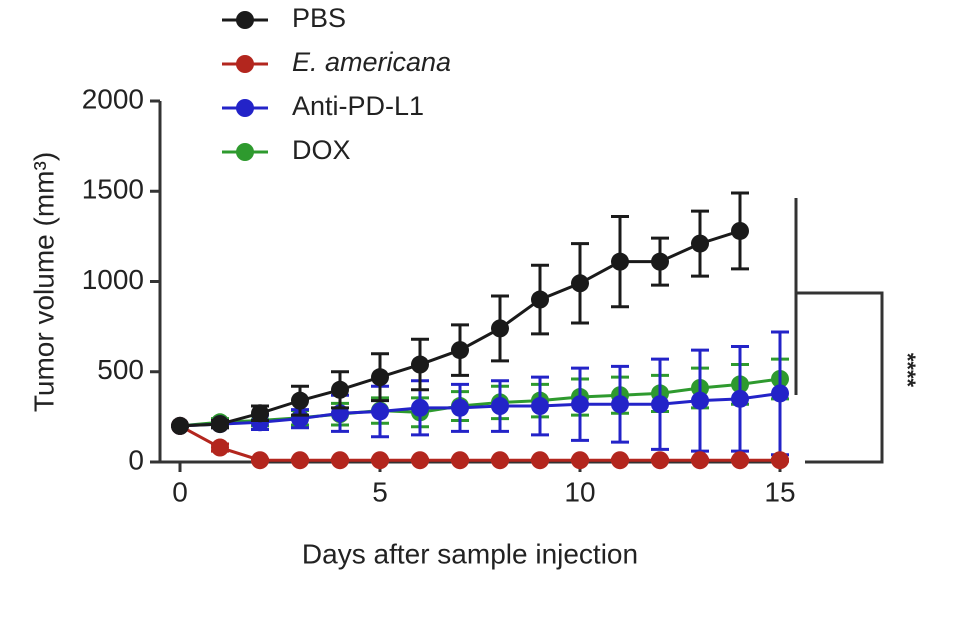 The image size is (968, 624). Describe the element at coordinates (380, 491) in the screenshot. I see `x-tick-label: 5` at that location.